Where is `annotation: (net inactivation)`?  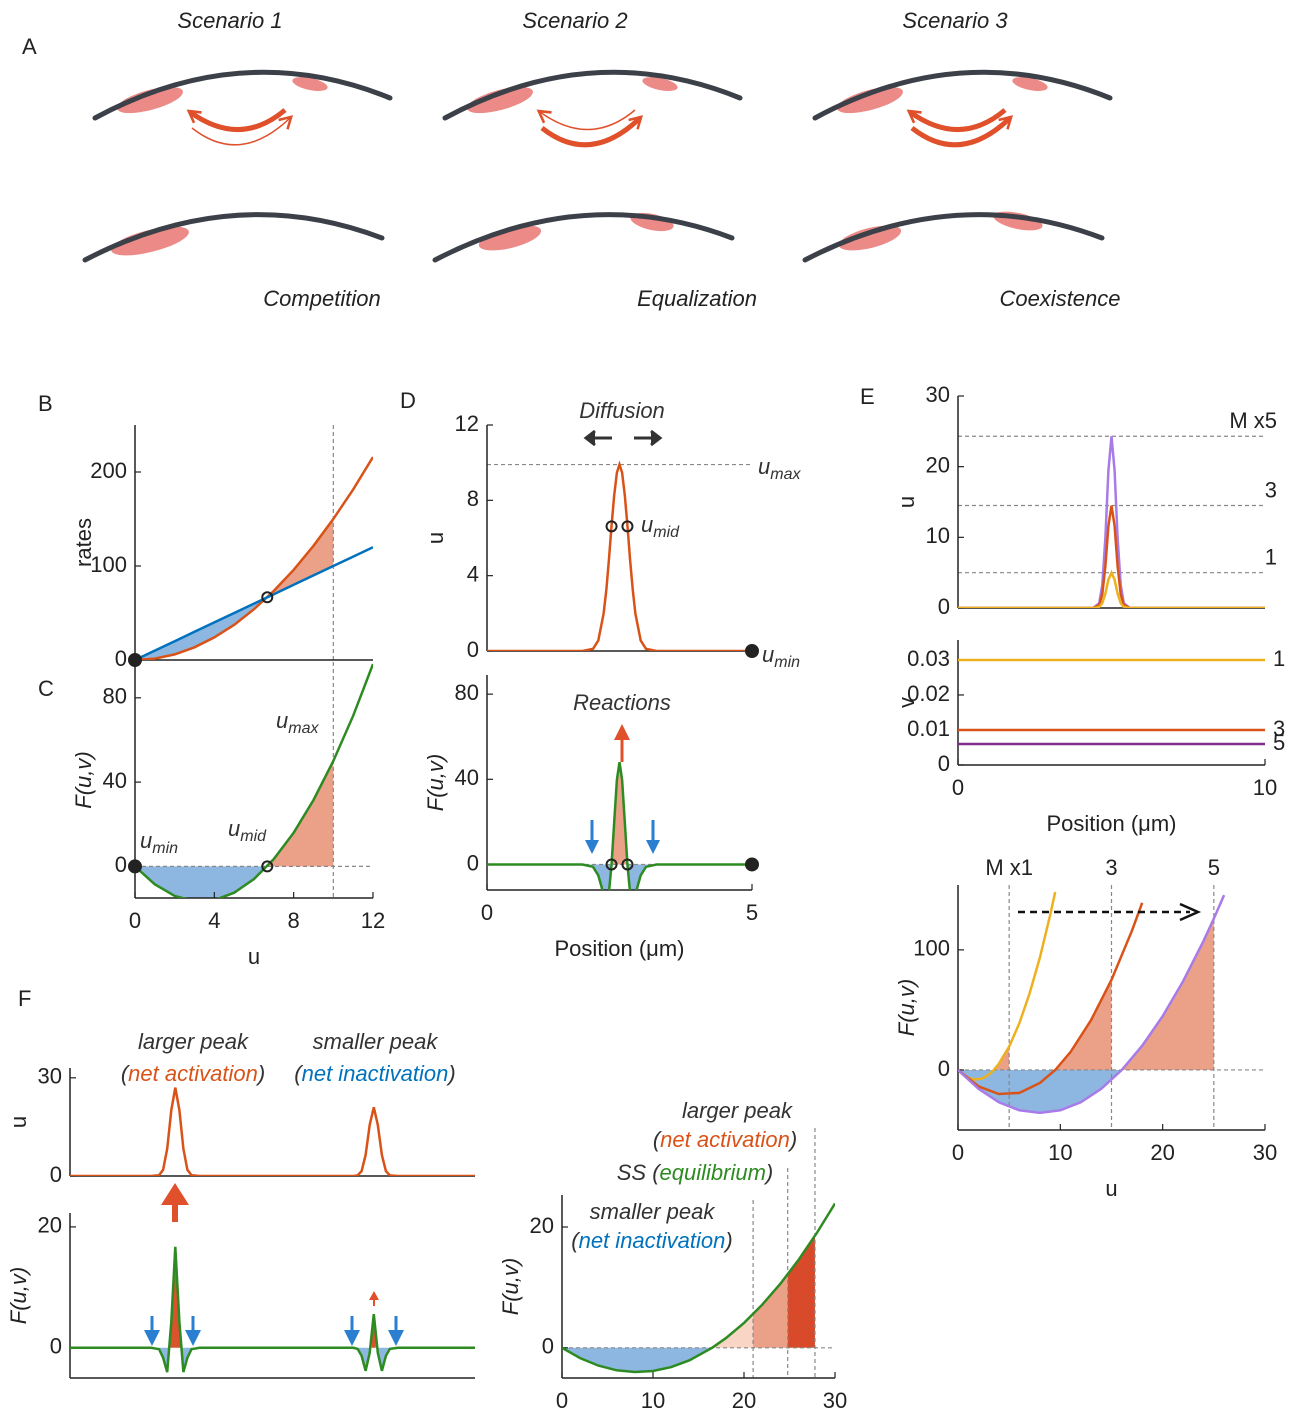
annotation: (net inactivation) is located at coordinates (651, 1240).